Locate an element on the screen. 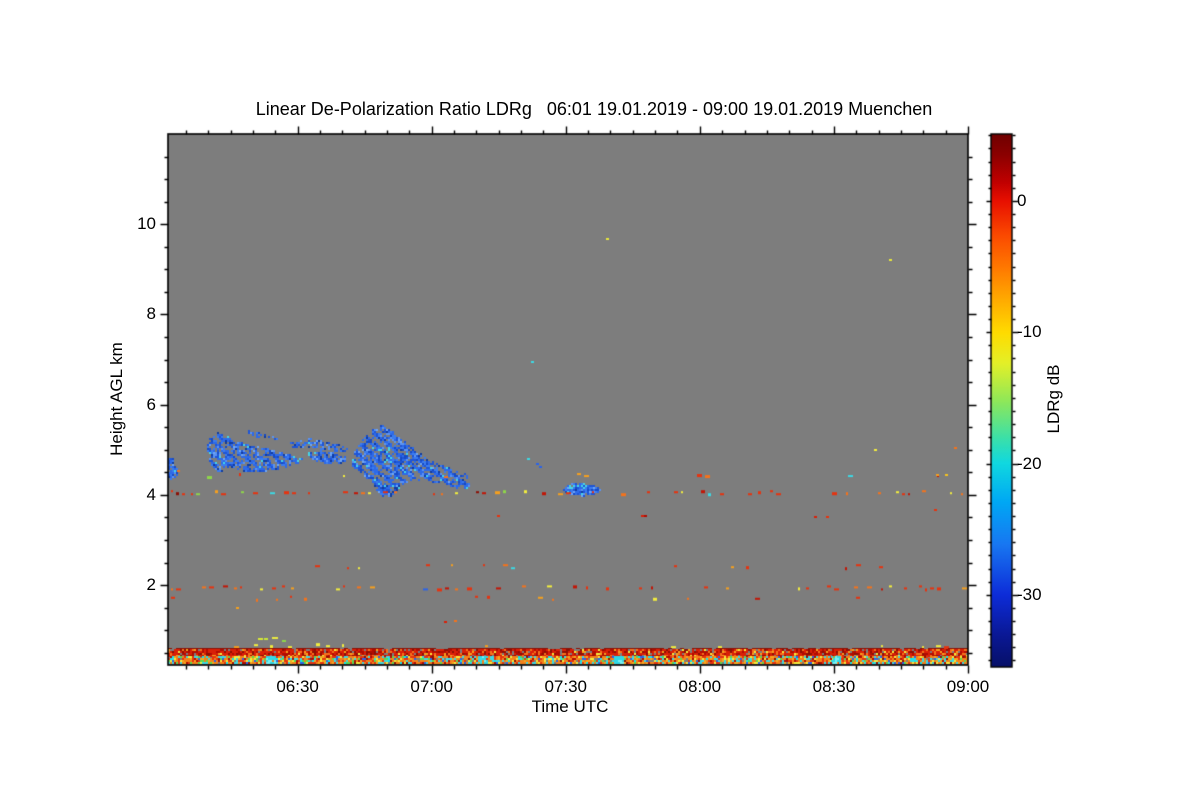 The image size is (1200, 800). colorbar-tick-label-m30: -30 is located at coordinates (1029, 594).